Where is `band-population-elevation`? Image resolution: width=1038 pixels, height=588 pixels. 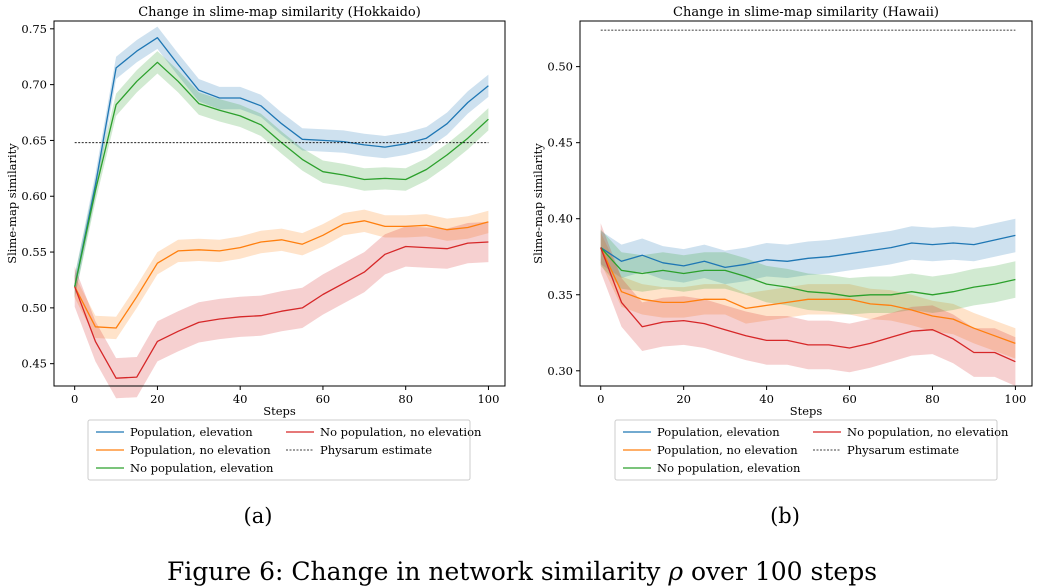
band-population-elevation is located at coordinates (808, 251).